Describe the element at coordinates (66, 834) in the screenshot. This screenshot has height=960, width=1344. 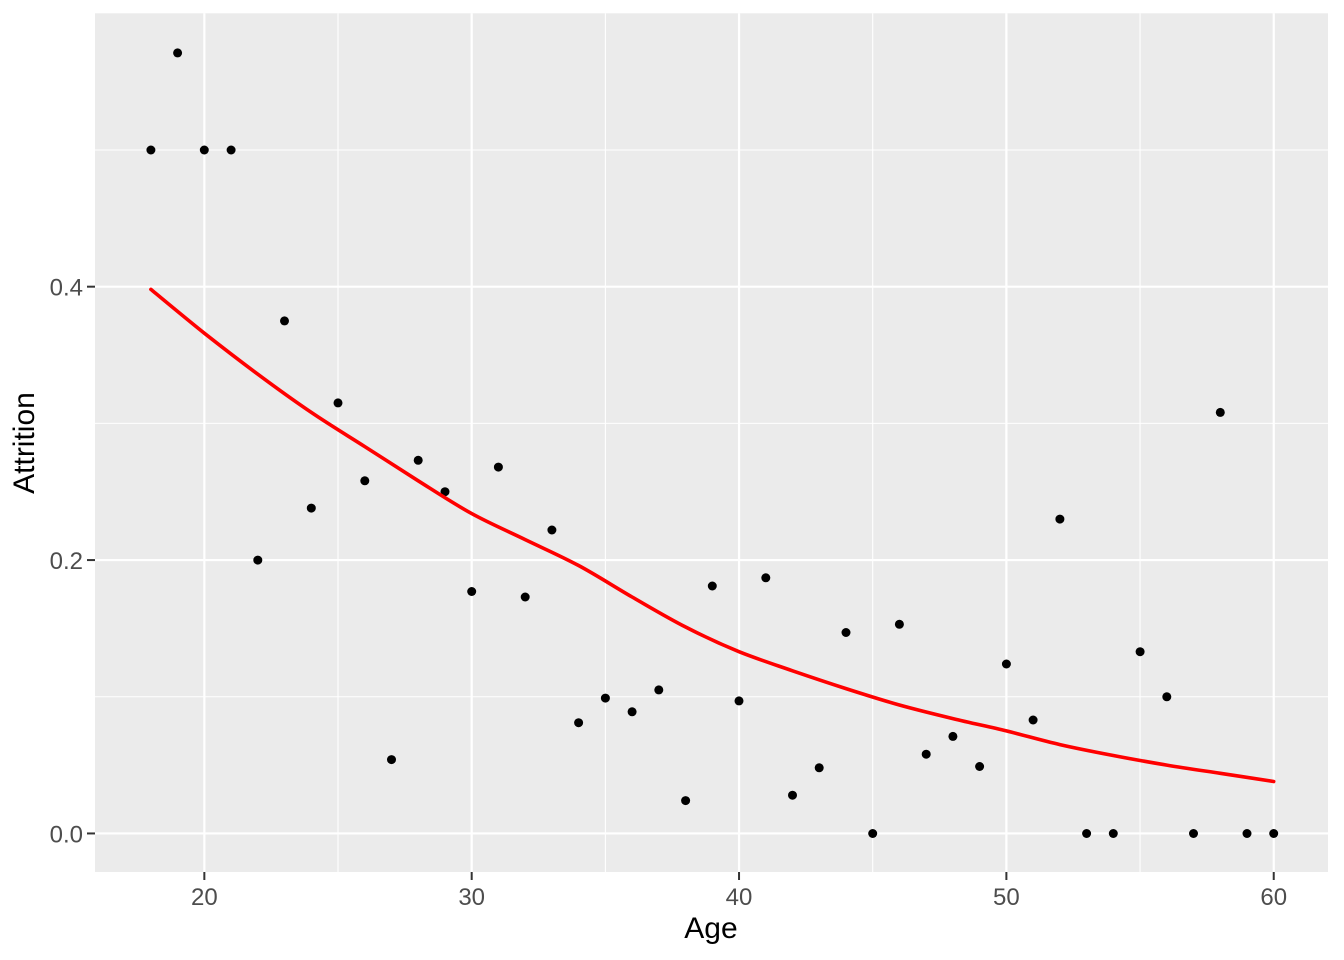
I see `y-tick-label: 0.0` at that location.